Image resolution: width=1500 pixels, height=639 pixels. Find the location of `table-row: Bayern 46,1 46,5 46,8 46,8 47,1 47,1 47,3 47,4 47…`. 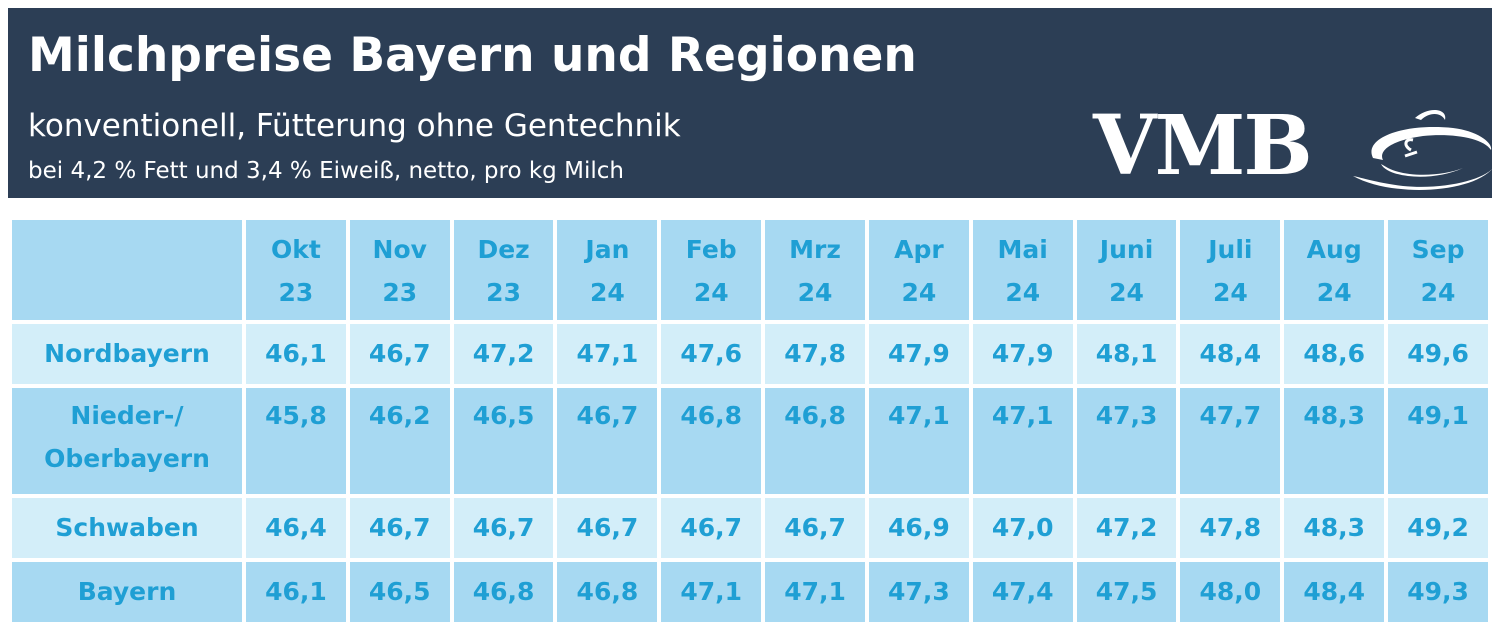

table-row: Bayern 46,1 46,5 46,8 46,8 47,1 47,1 47,3 47,4 47… is located at coordinates (750, 592).